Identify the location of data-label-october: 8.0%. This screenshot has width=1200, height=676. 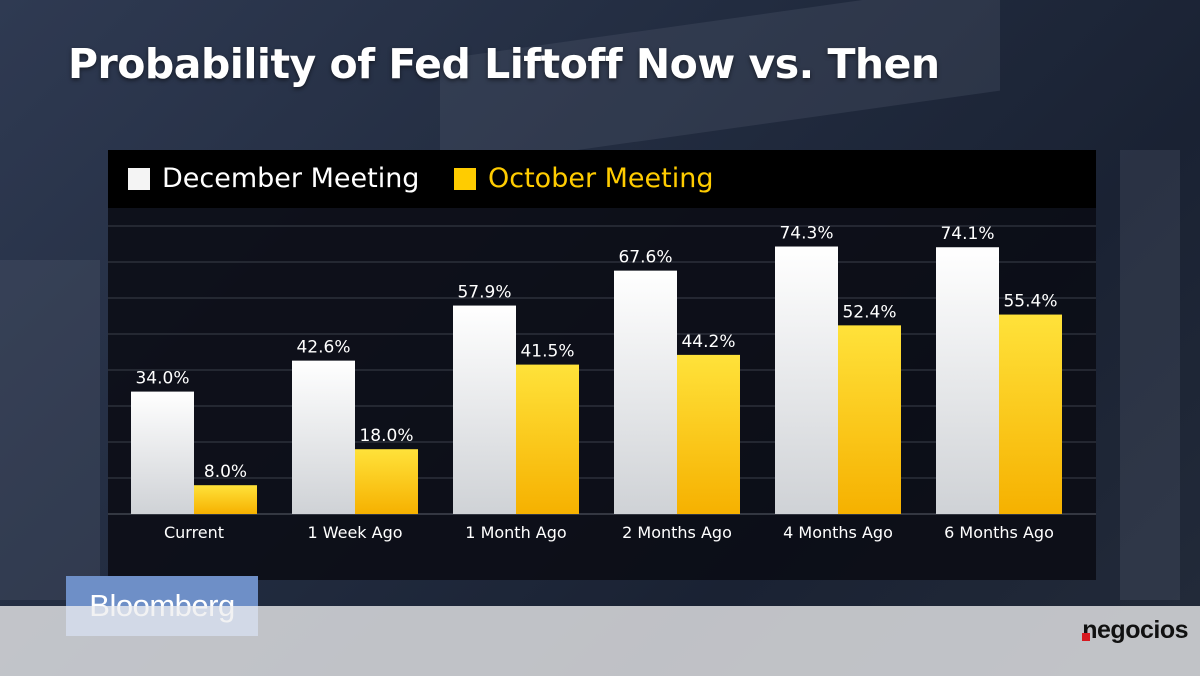
(225, 472).